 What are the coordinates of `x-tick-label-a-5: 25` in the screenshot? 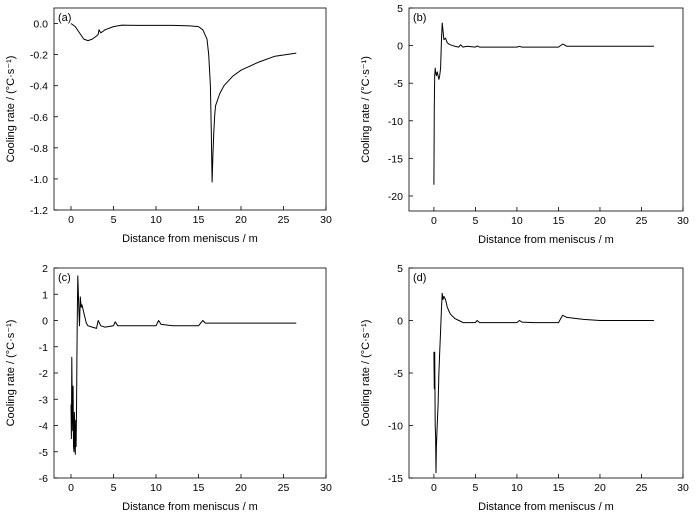 It's located at (284, 220).